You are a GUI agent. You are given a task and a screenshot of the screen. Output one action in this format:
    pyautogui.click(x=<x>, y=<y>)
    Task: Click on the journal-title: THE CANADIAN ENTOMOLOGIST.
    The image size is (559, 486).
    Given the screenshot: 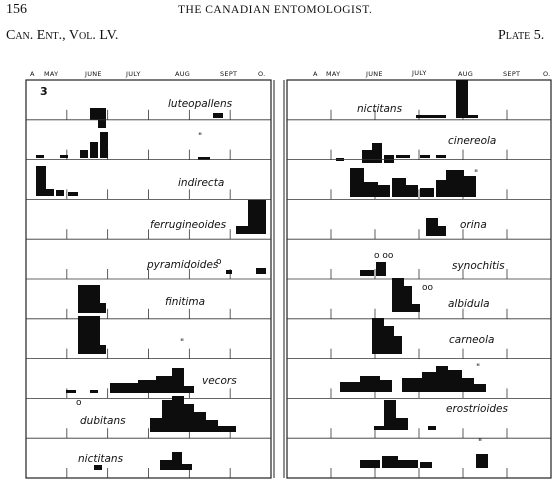 What is the action you would take?
    pyautogui.click(x=275, y=10)
    